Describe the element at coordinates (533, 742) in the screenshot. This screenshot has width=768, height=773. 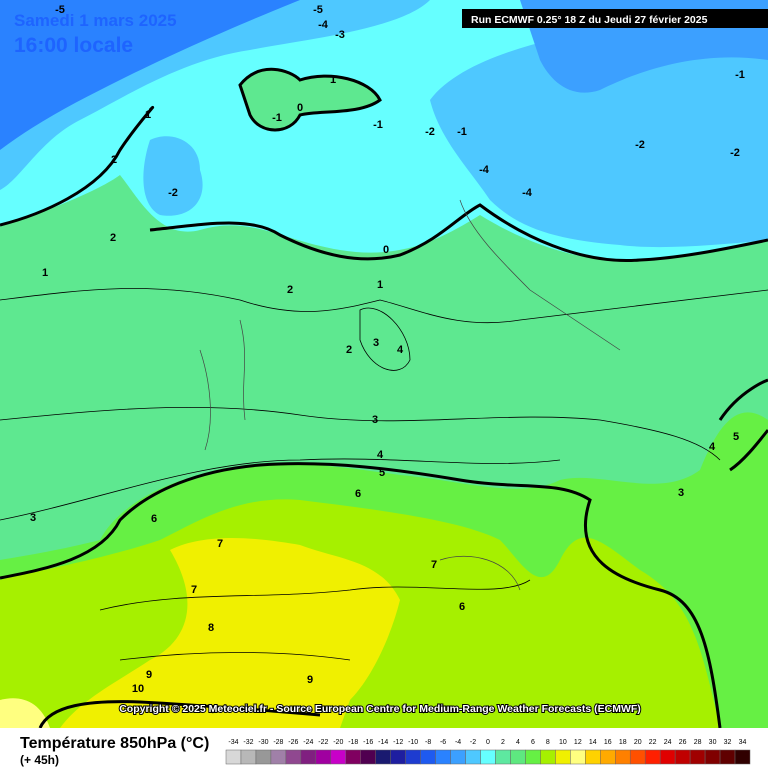
I see `scale-label: 6` at that location.